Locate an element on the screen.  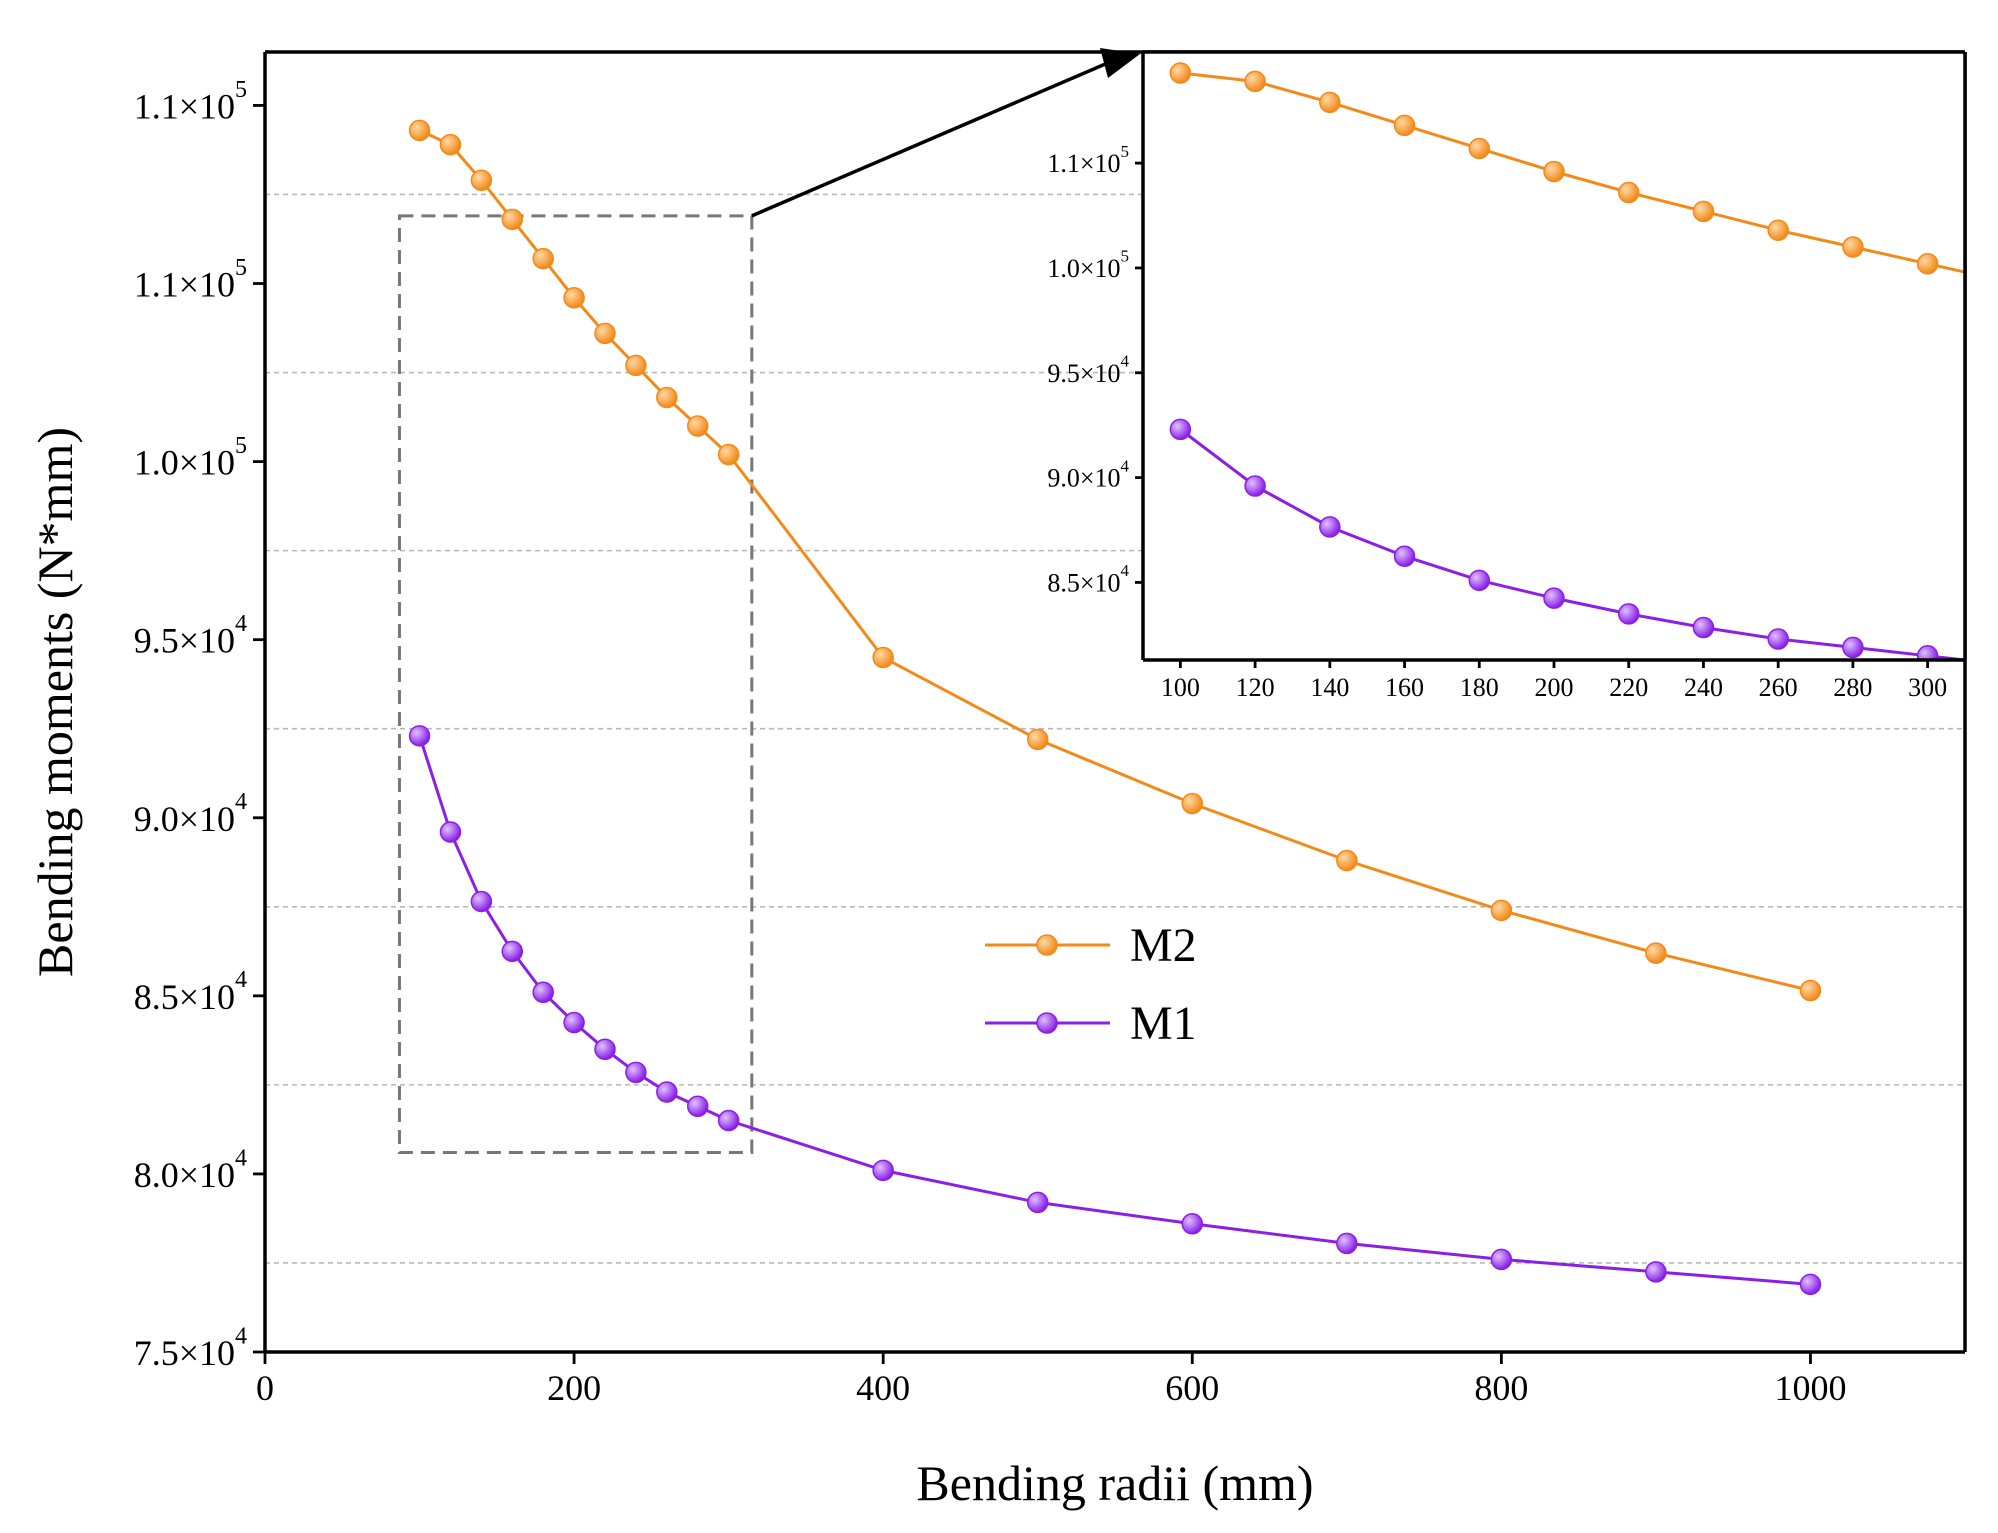
zoom-arrow-line is located at coordinates (931, 139).